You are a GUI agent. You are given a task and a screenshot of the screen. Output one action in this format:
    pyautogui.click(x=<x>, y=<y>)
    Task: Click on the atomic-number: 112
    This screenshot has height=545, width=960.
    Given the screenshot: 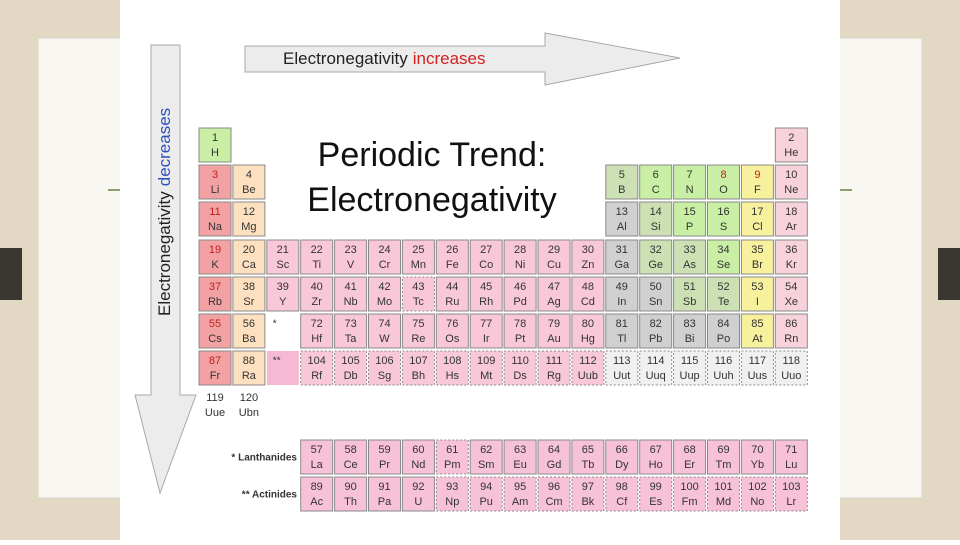 What is the action you would take?
    pyautogui.click(x=588, y=361)
    